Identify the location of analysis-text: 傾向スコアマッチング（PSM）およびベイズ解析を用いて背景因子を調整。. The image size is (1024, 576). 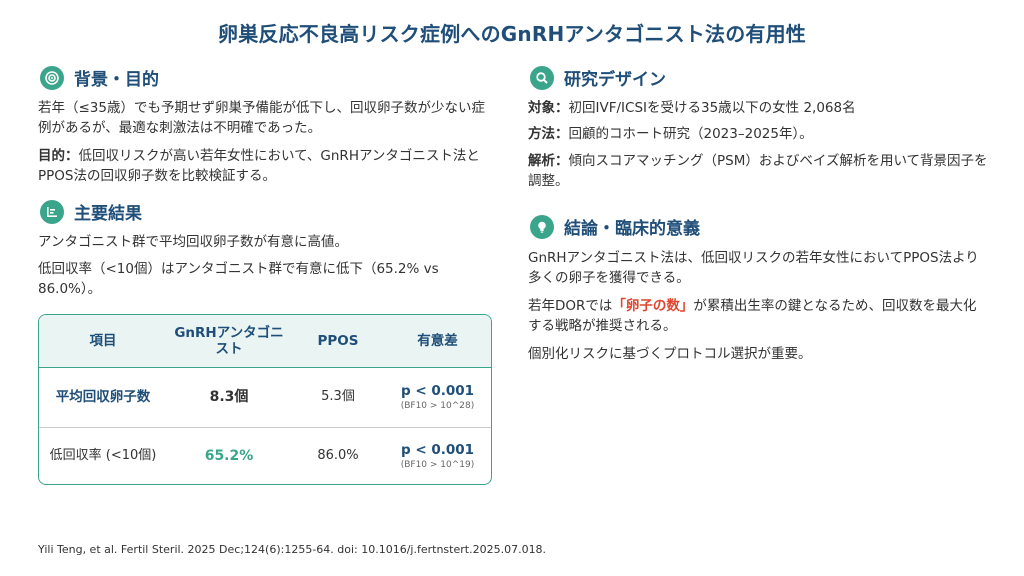
(758, 171).